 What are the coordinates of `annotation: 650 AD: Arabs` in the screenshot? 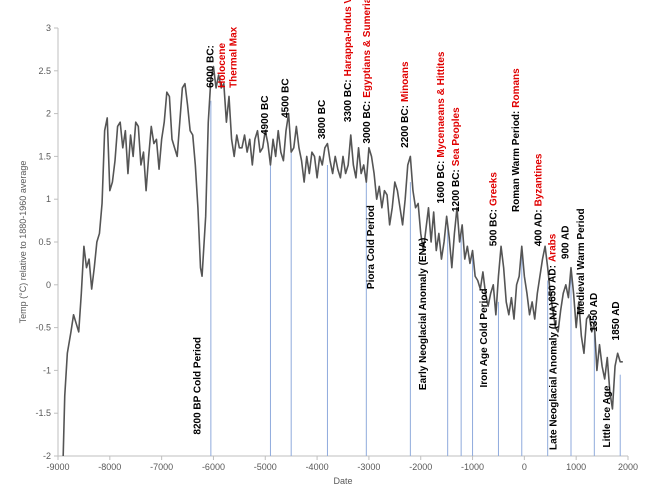 It's located at (552, 267).